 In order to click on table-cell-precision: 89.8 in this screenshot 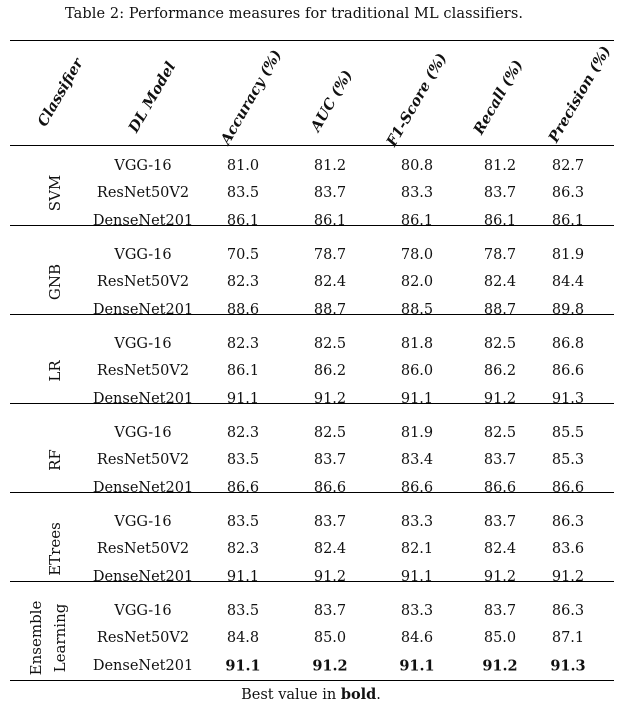, I will do `click(568, 309)`.